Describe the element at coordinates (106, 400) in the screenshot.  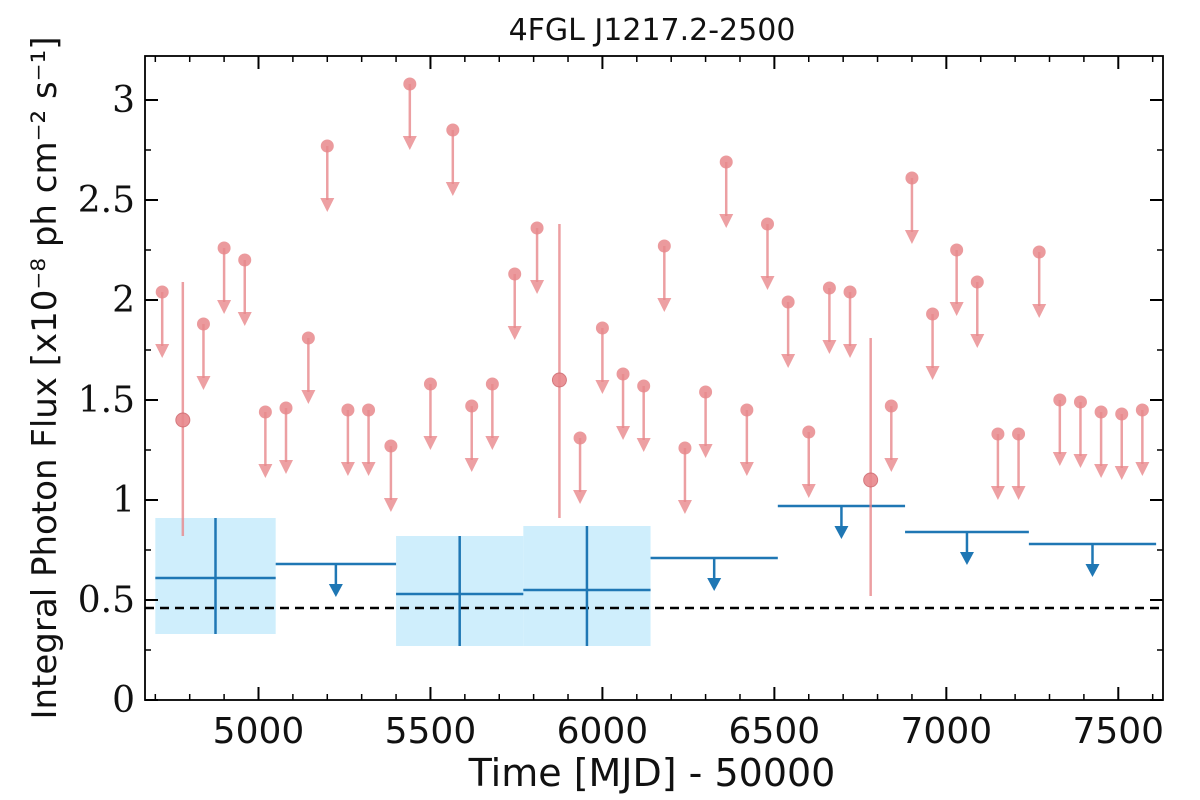
I see `y-tick-label: 1.5` at that location.